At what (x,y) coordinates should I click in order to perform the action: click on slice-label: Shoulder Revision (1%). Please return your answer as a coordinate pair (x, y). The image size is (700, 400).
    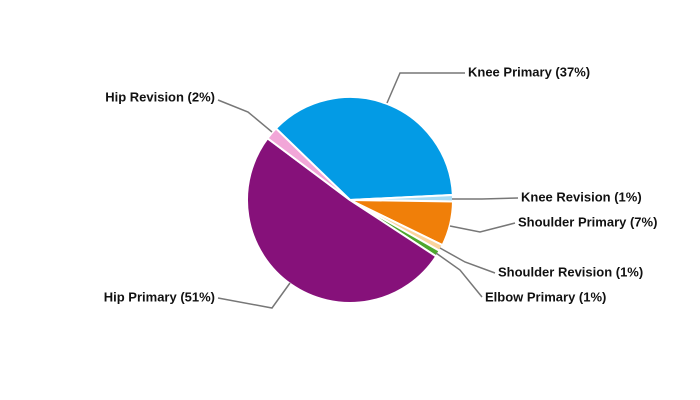
    Looking at the image, I should click on (570, 271).